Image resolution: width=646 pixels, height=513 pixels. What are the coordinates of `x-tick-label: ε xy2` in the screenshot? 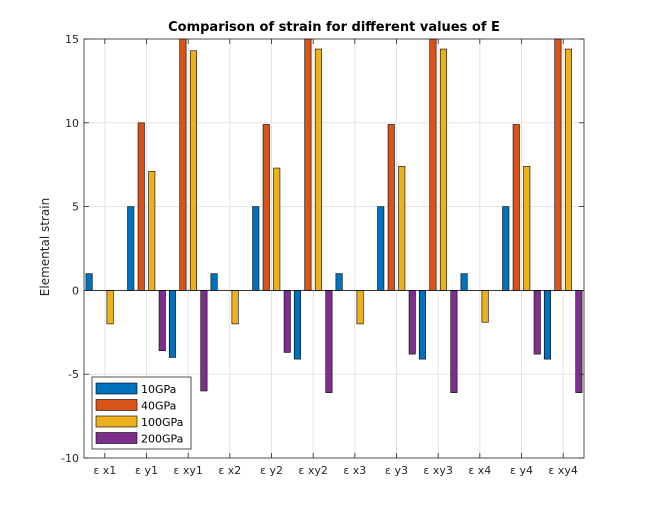 It's located at (312, 470).